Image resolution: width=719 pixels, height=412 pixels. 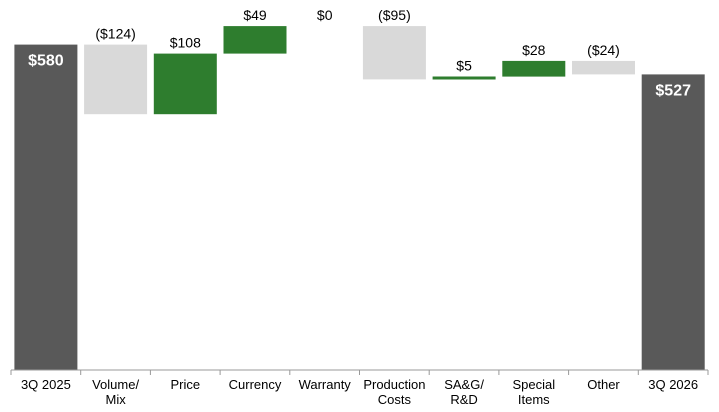 I want to click on category-label-sa-g-r-d: SA&G/R&D, so click(x=464, y=392).